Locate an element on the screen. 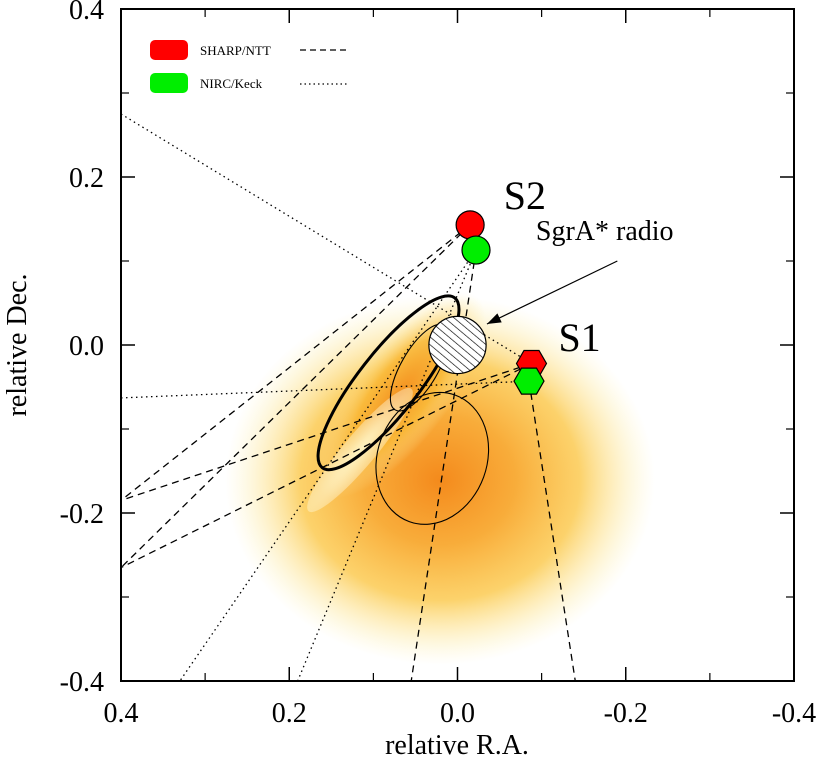 The height and width of the screenshot is (766, 817). y-tick-label: -0.2 is located at coordinates (82, 514).